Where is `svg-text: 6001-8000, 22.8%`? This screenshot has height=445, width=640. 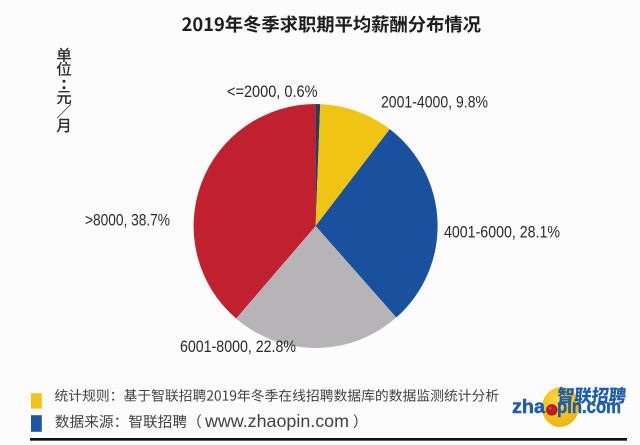
svg-text: 6001-8000, 22.8% is located at coordinates (238, 346).